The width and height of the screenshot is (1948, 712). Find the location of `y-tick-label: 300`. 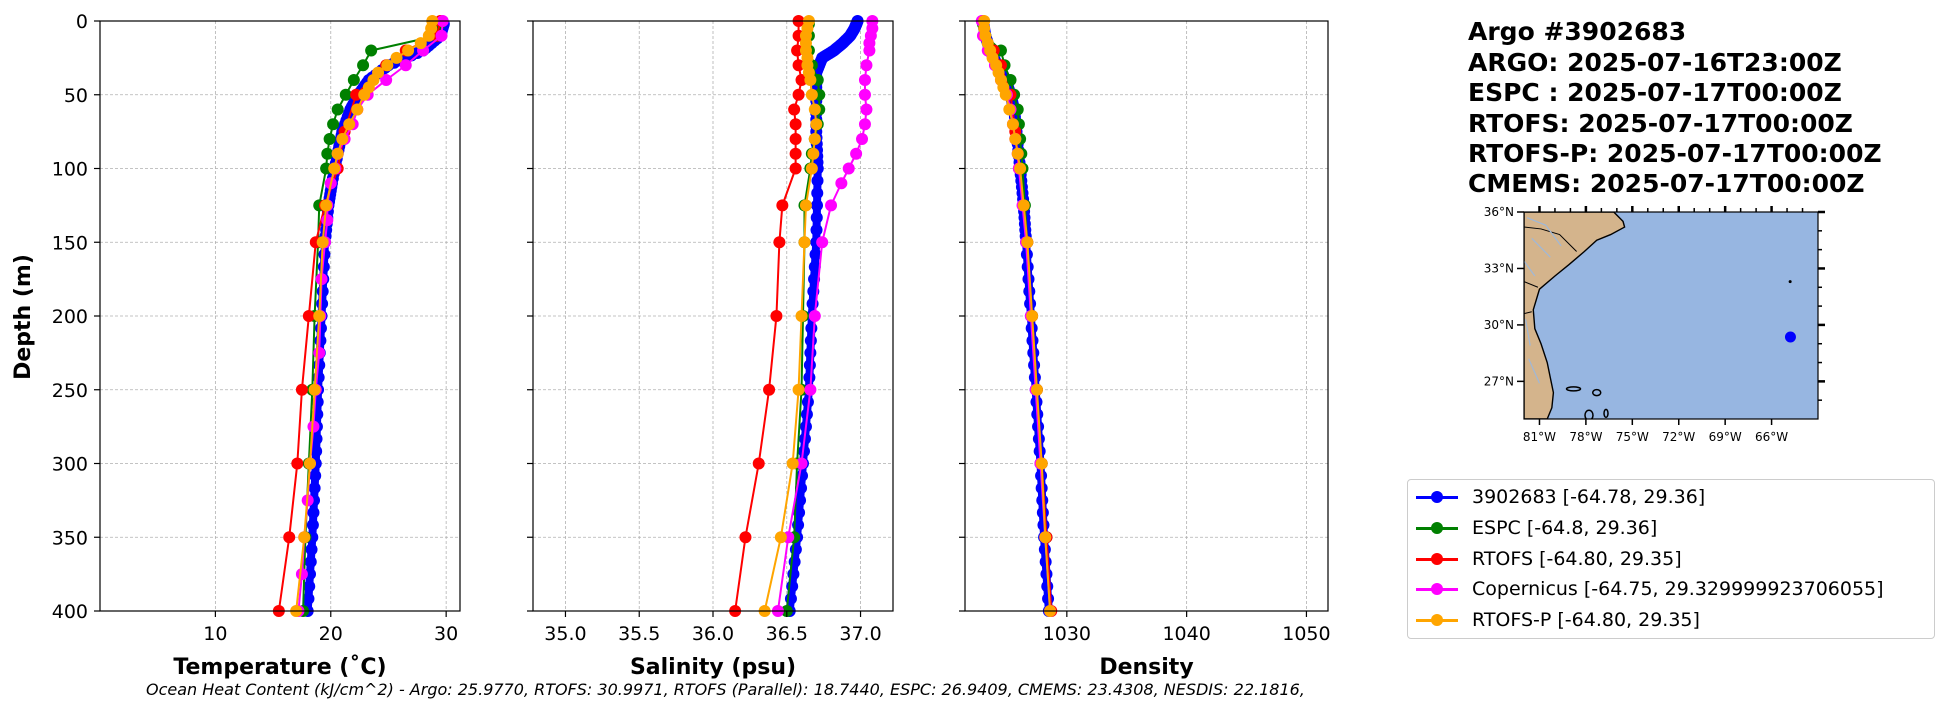

y-tick-label: 300 is located at coordinates (70, 465).